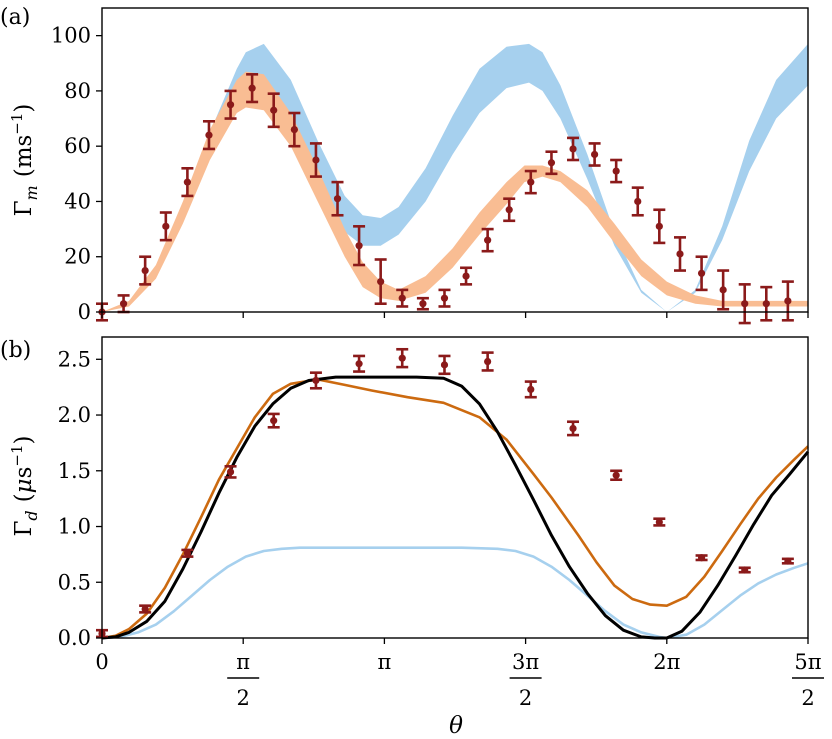 The width and height of the screenshot is (832, 739). Describe the element at coordinates (808, 680) in the screenshot. I see `x-tick-fraction: 5π 2` at that location.